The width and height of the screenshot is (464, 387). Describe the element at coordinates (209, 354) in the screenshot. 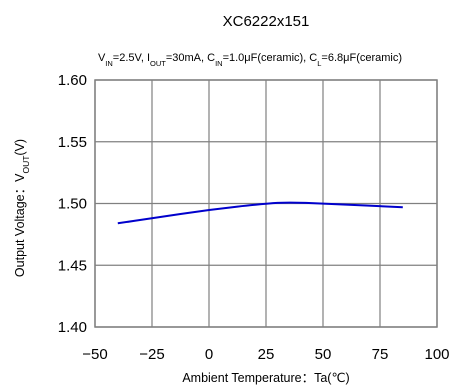

I see `x-tick-label: 0` at that location.